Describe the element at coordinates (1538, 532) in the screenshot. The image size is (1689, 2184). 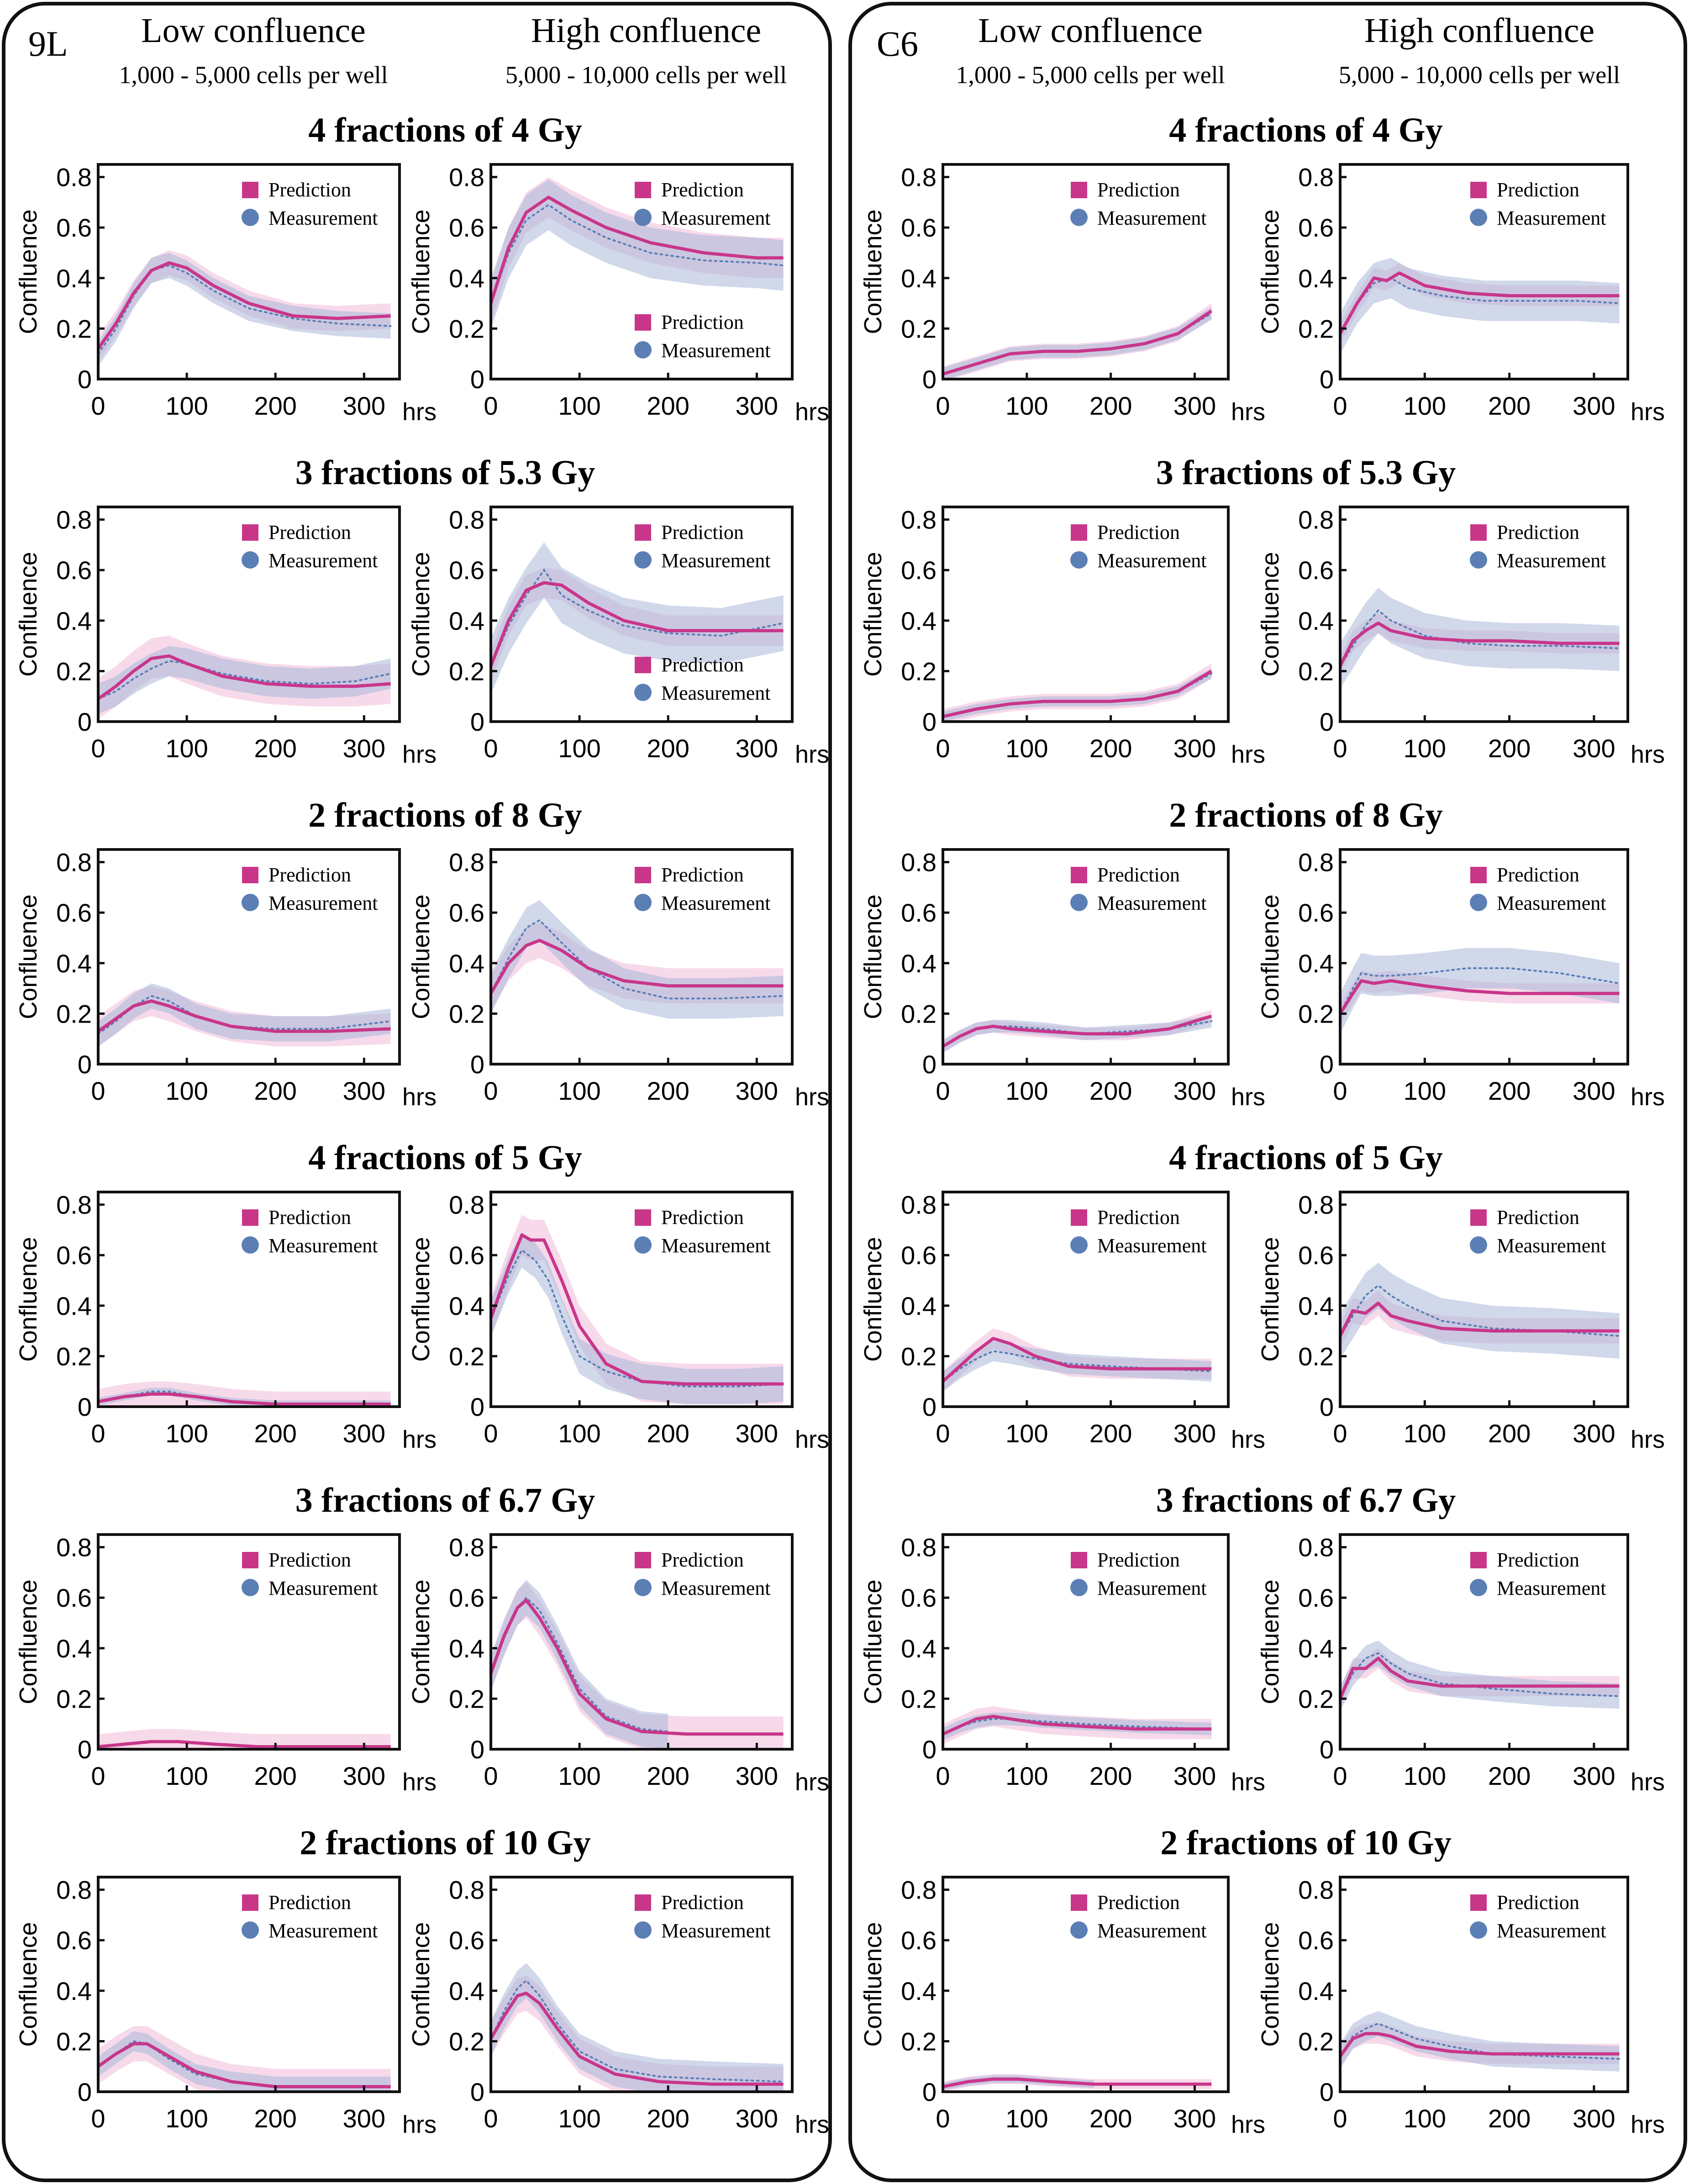
I see `chart-1-3-legend-prediction-label: Prediction` at that location.